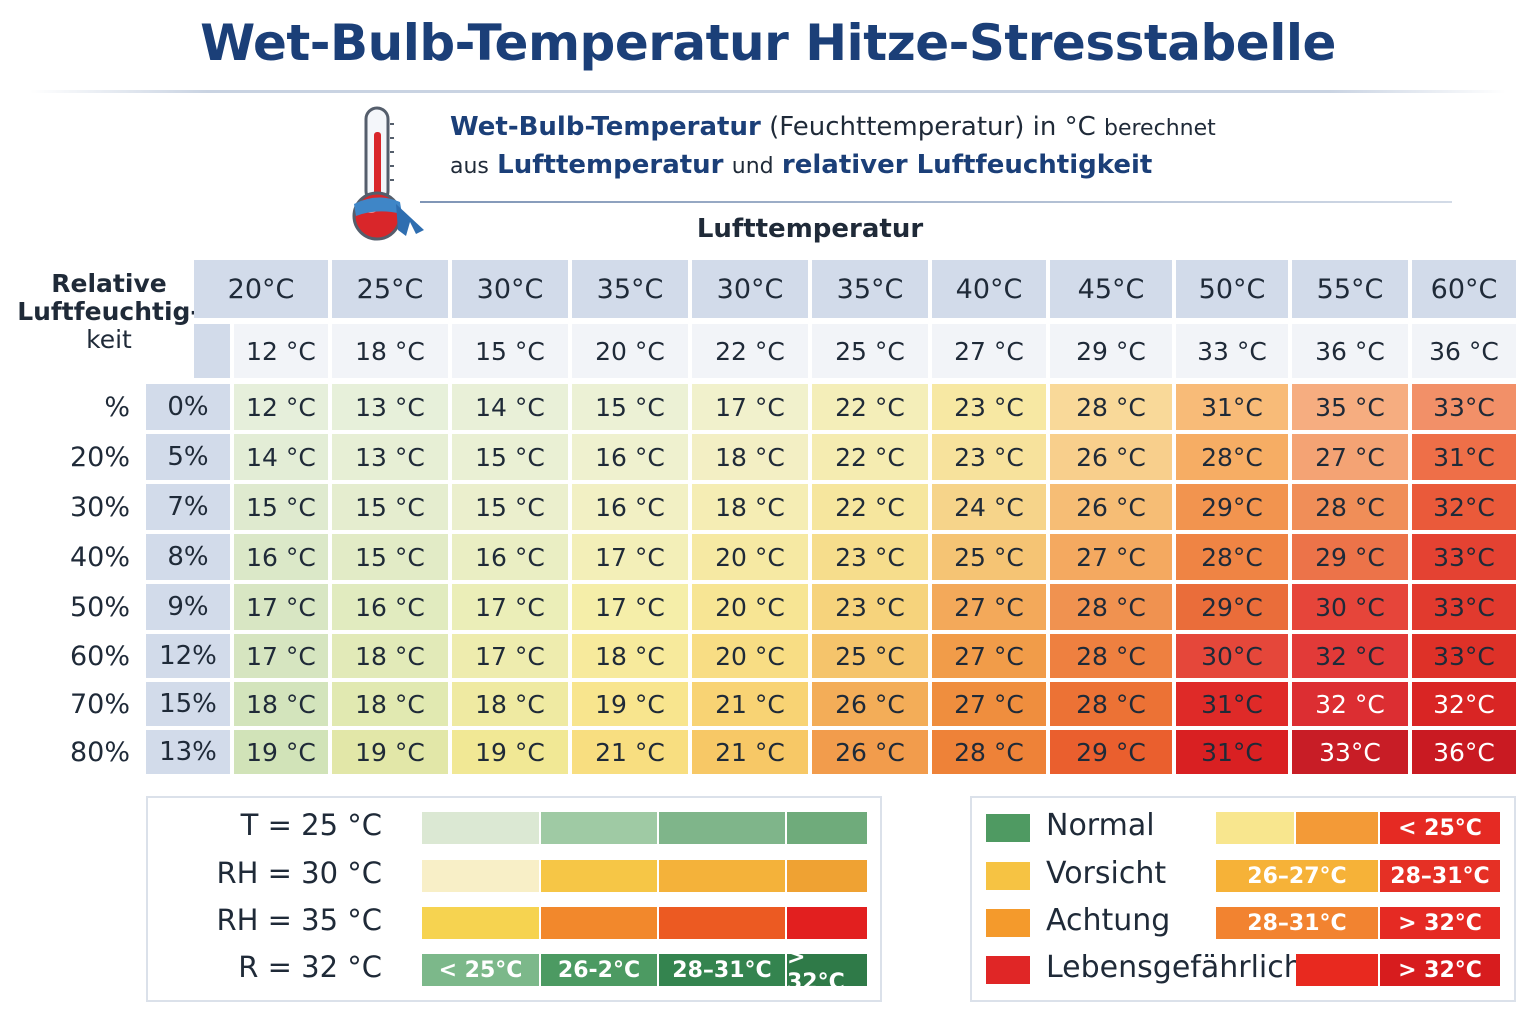 The width and height of the screenshot is (1536, 1024). Describe the element at coordinates (605, 127) in the screenshot. I see `subtitle-bold-1: Wet-Bulb-Temperatur` at that location.